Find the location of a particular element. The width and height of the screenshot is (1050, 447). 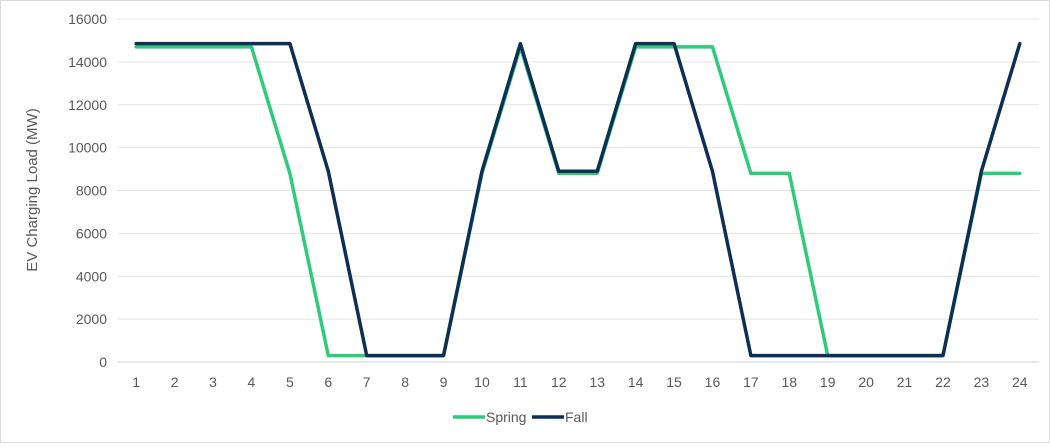

y-tick-label: 0 is located at coordinates (103, 362).